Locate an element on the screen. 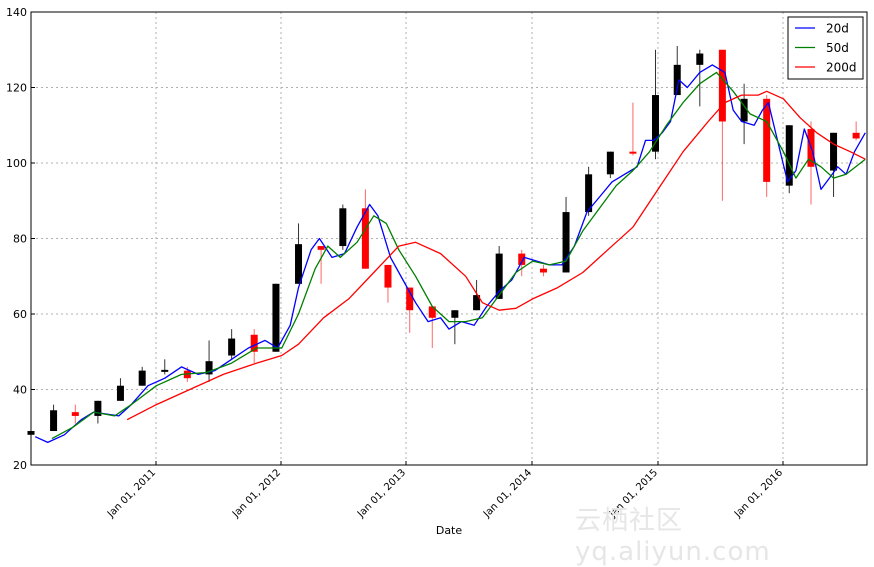 This screenshot has height=567, width=874. watermark: 云栖社区 yq.aliyun.com is located at coordinates (673, 536).